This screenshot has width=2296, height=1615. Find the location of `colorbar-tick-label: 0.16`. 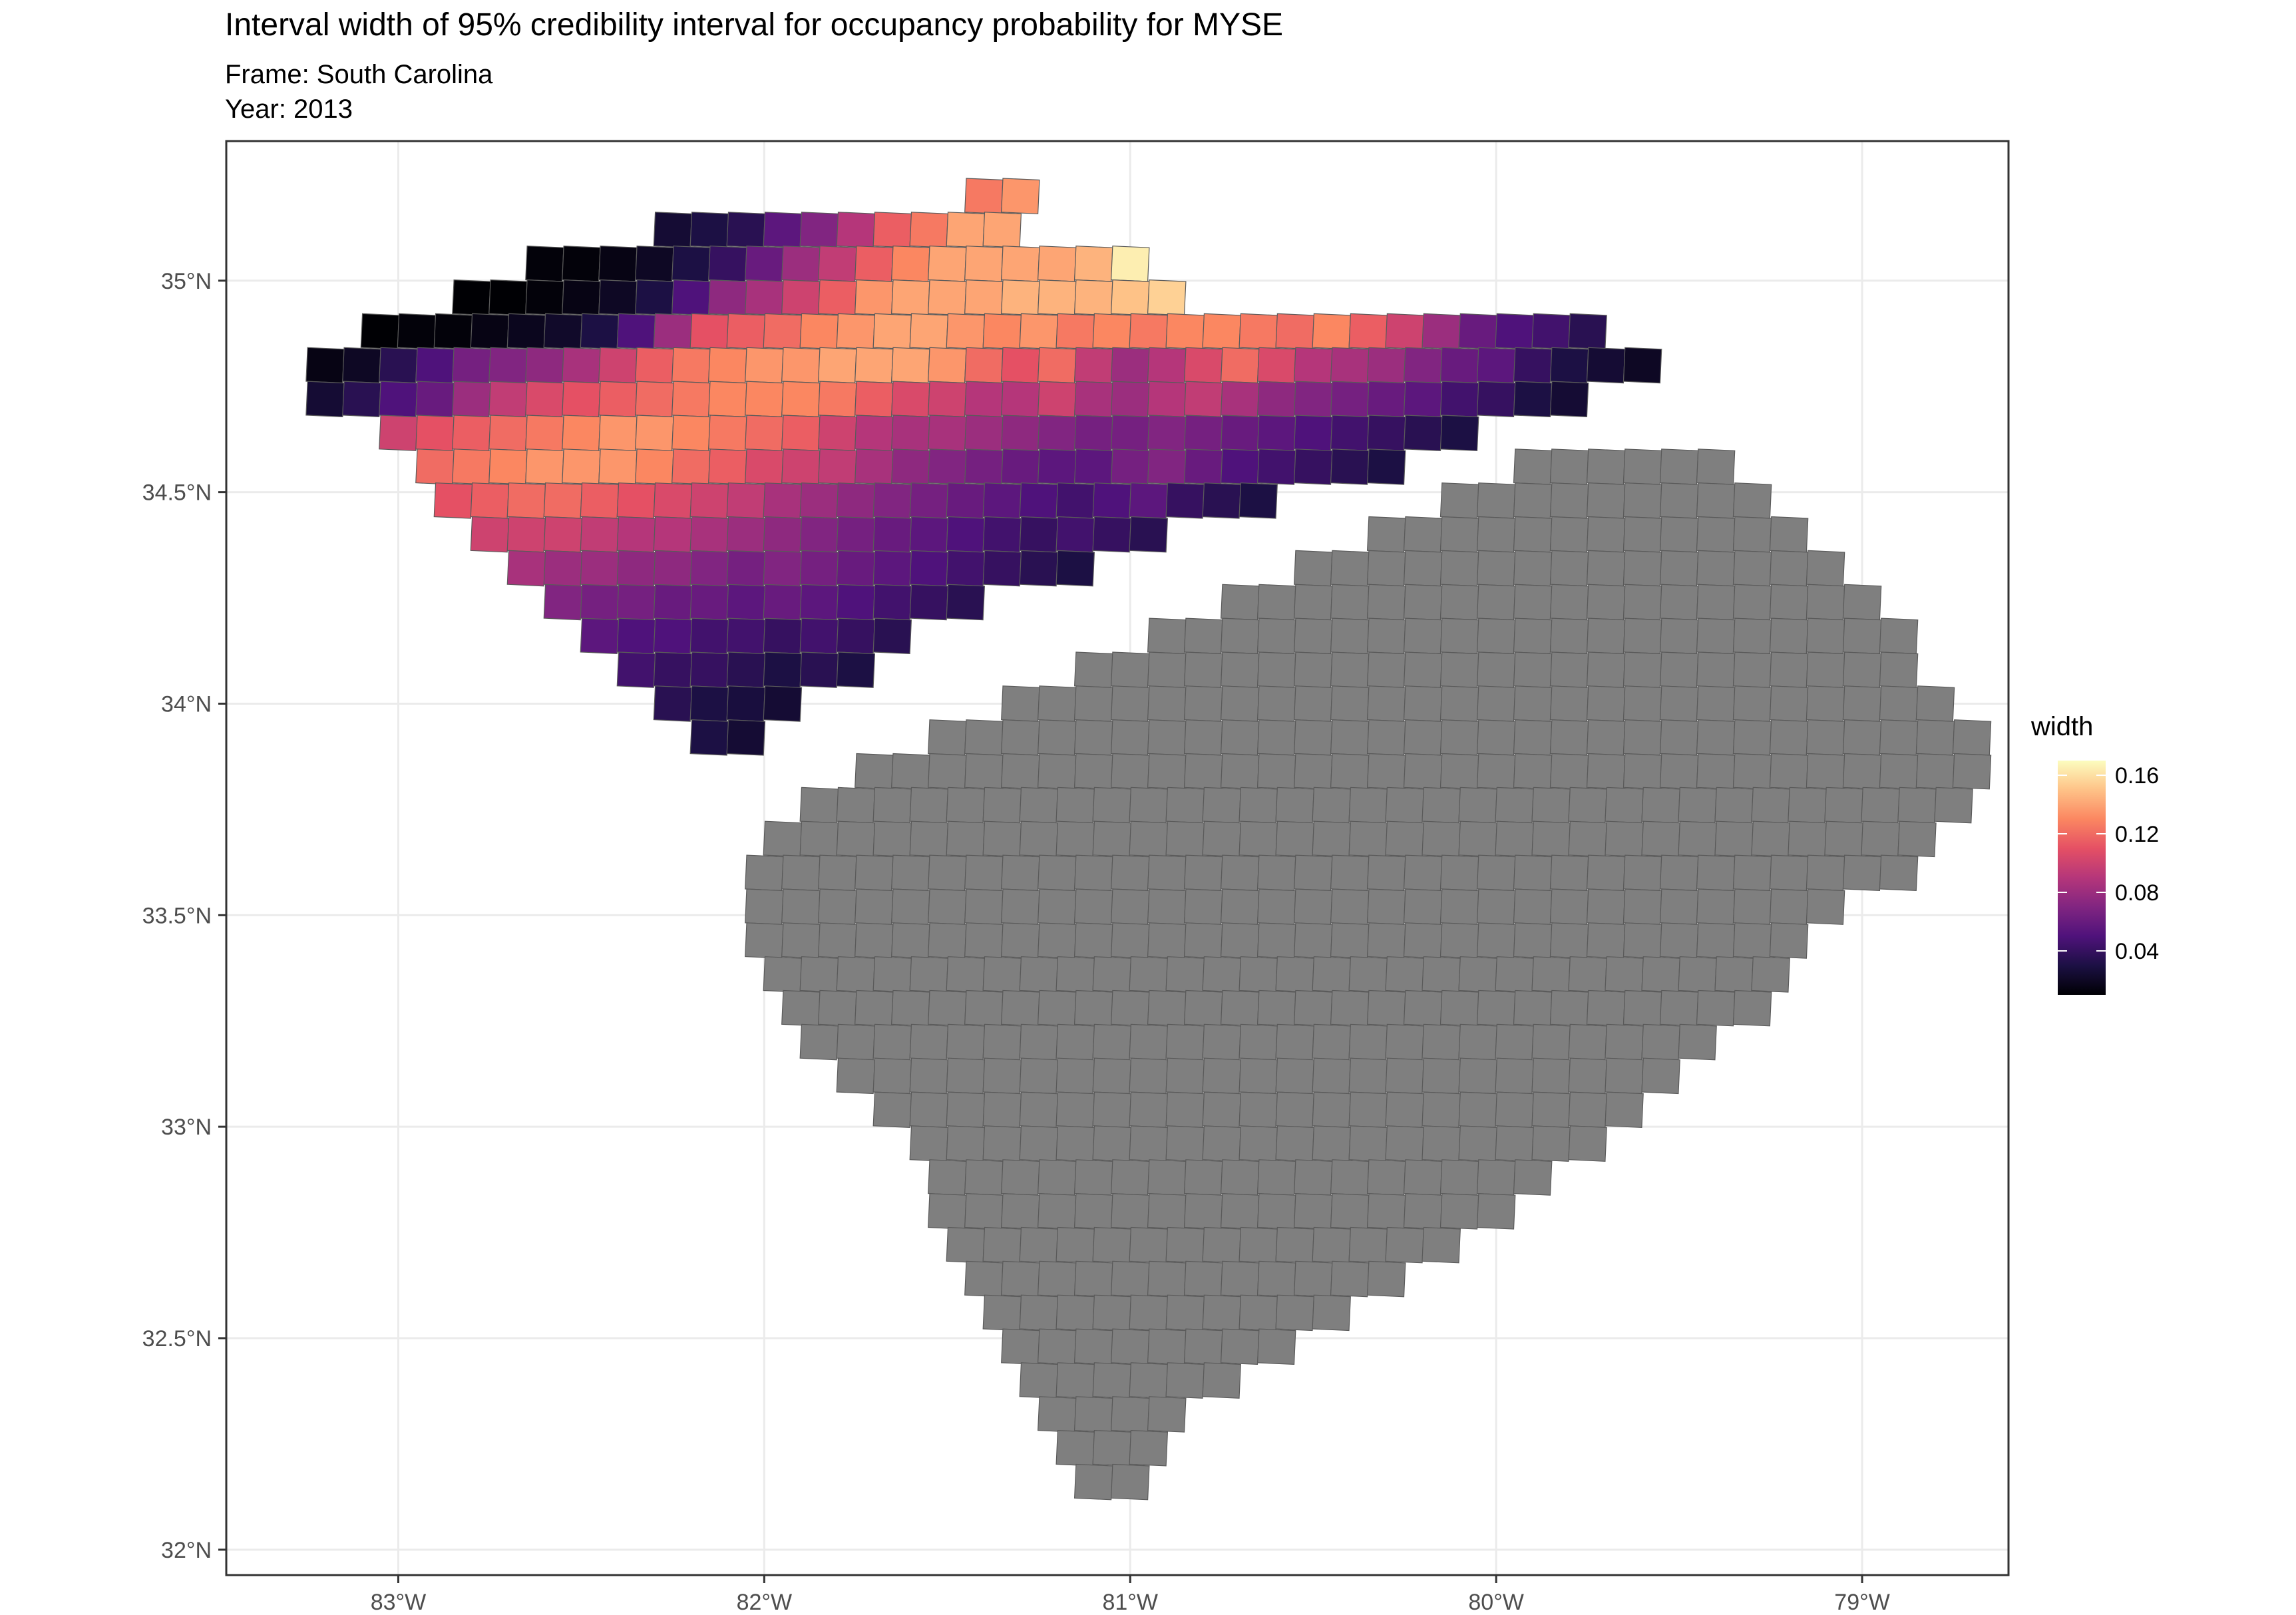

colorbar-tick-label: 0.16 is located at coordinates (2137, 776).